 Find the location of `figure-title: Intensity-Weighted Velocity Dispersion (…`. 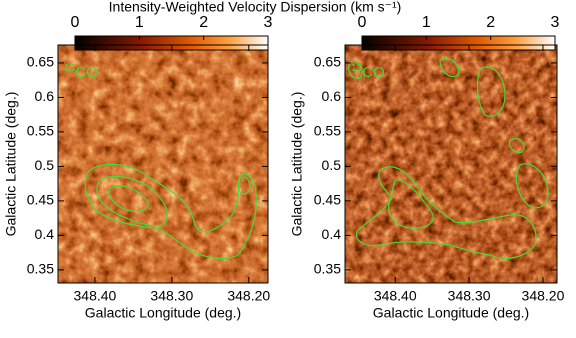

figure-title: Intensity-Weighted Velocity Dispersion (… is located at coordinates (255, 7).